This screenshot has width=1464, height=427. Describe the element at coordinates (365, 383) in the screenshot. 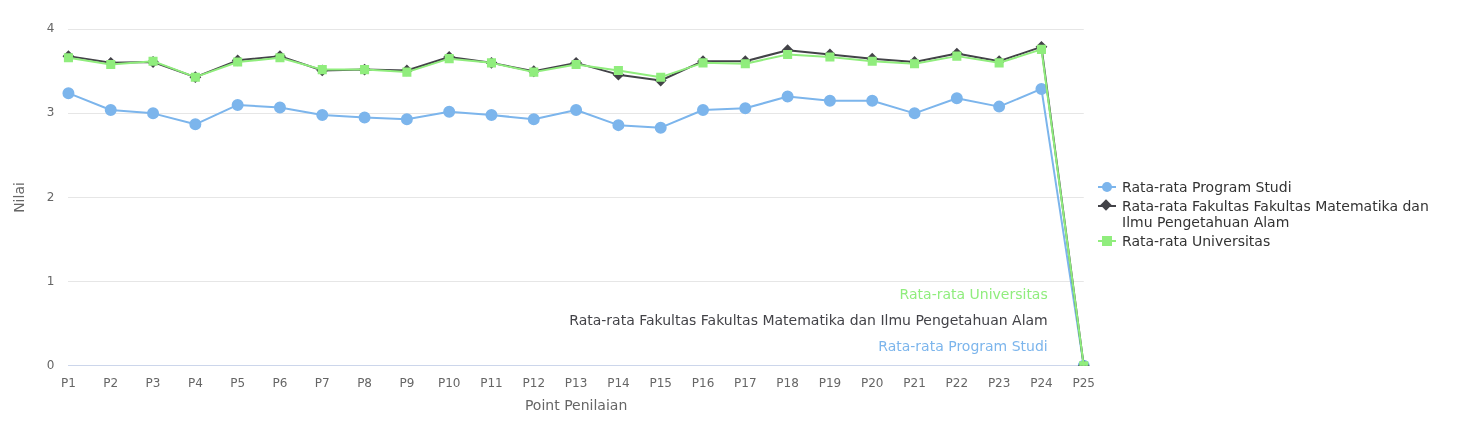

I see `x-tick-label: P8` at that location.